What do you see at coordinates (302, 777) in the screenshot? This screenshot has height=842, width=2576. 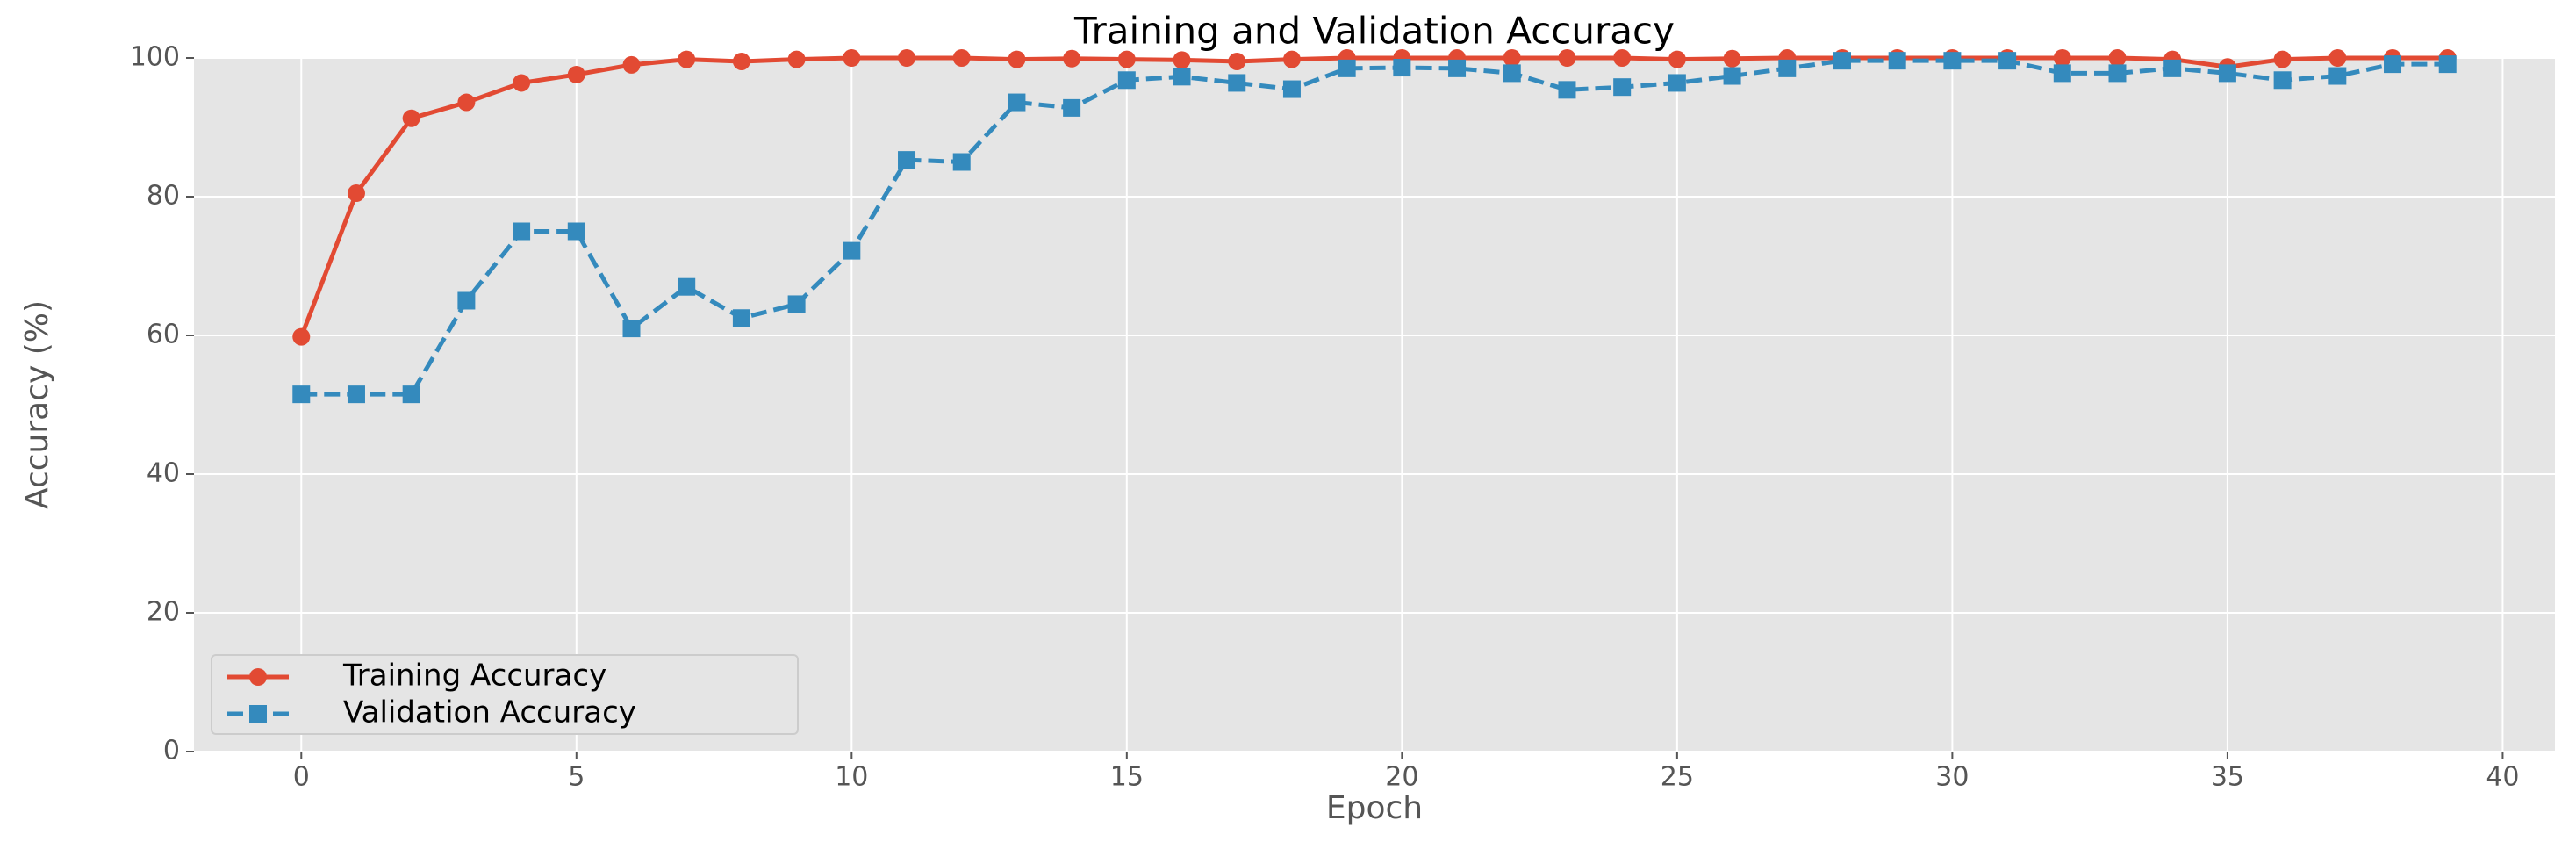 I see `x-tick-label: 0` at bounding box center [302, 777].